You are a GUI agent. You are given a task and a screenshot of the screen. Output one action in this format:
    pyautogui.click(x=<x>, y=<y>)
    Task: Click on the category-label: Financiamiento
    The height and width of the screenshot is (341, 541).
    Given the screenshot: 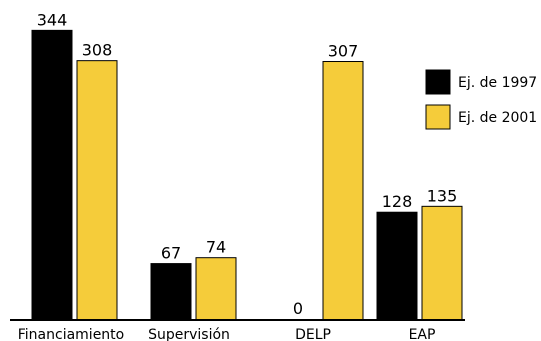 What is the action you would take?
    pyautogui.click(x=71, y=334)
    